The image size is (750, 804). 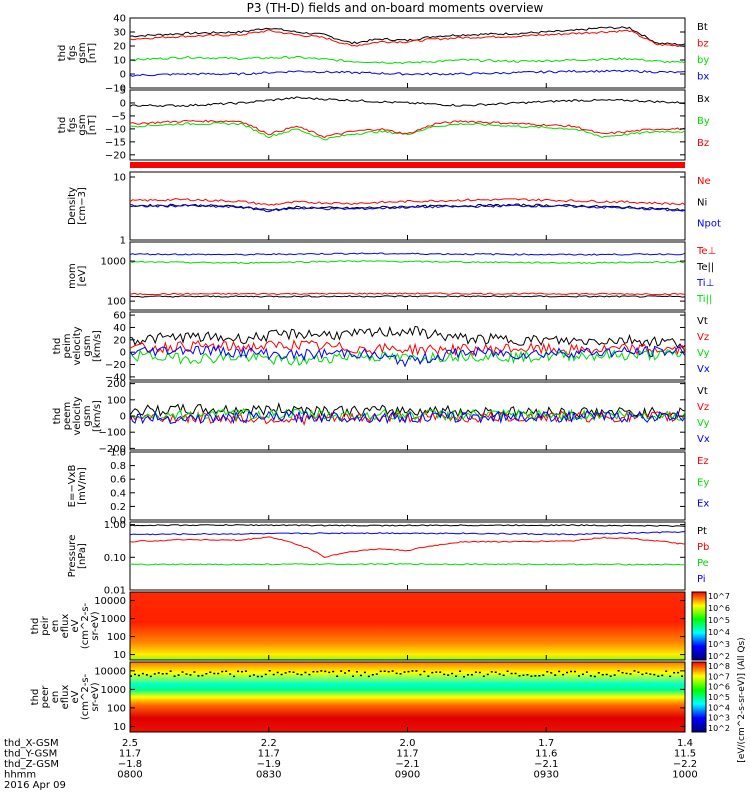 I want to click on legend-label-fgs-gsm-components-2: Bz, so click(x=703, y=143).